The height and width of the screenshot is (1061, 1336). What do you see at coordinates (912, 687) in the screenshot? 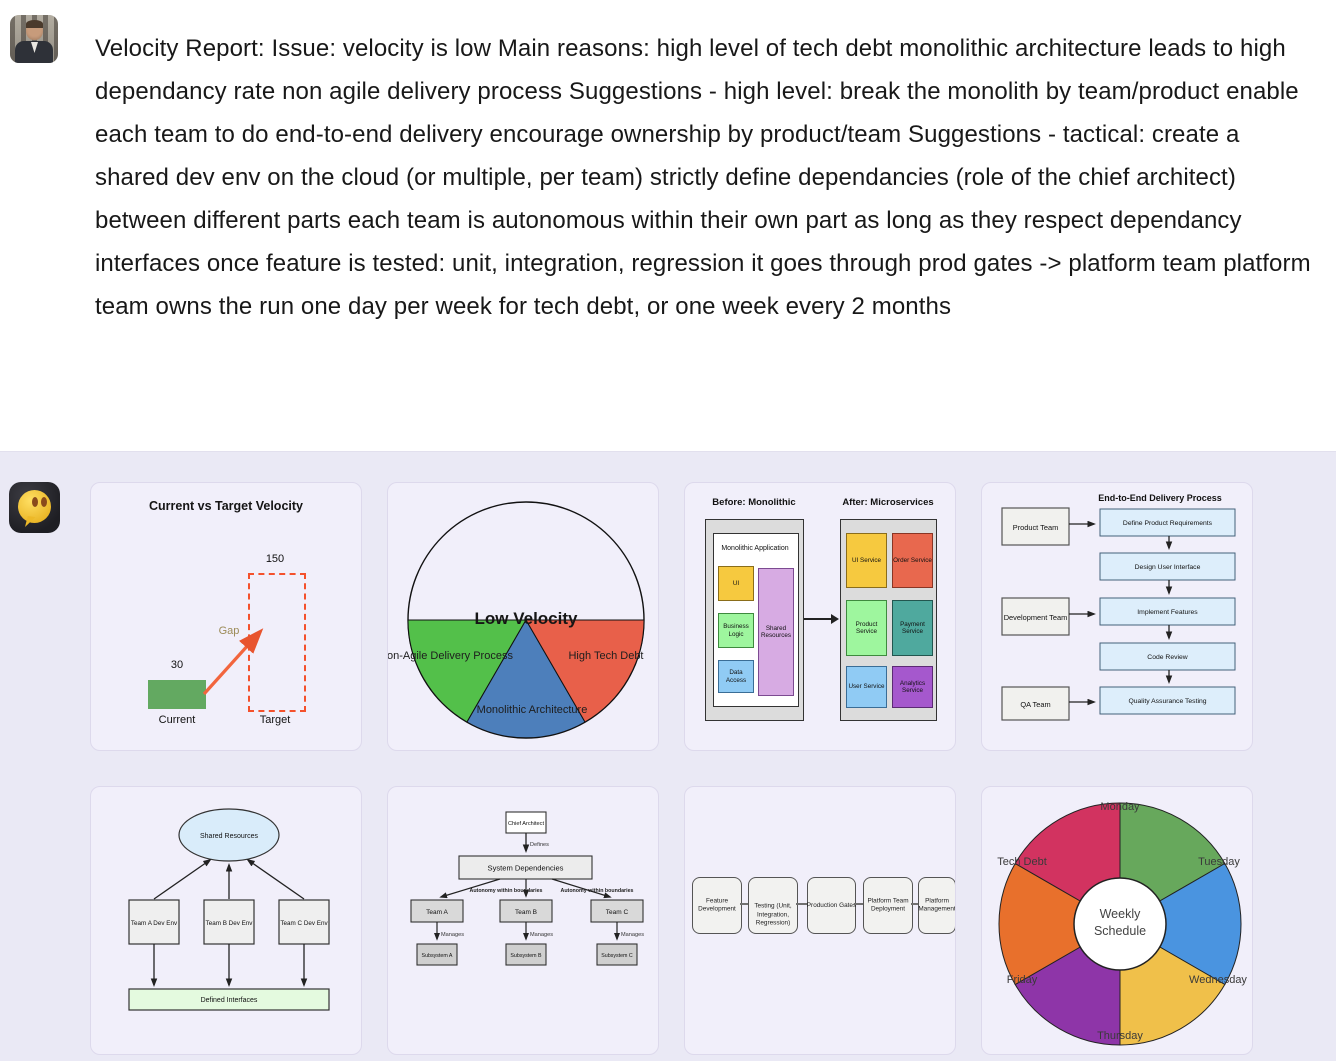
I see `analytics-service-box: Analytics Service` at bounding box center [912, 687].